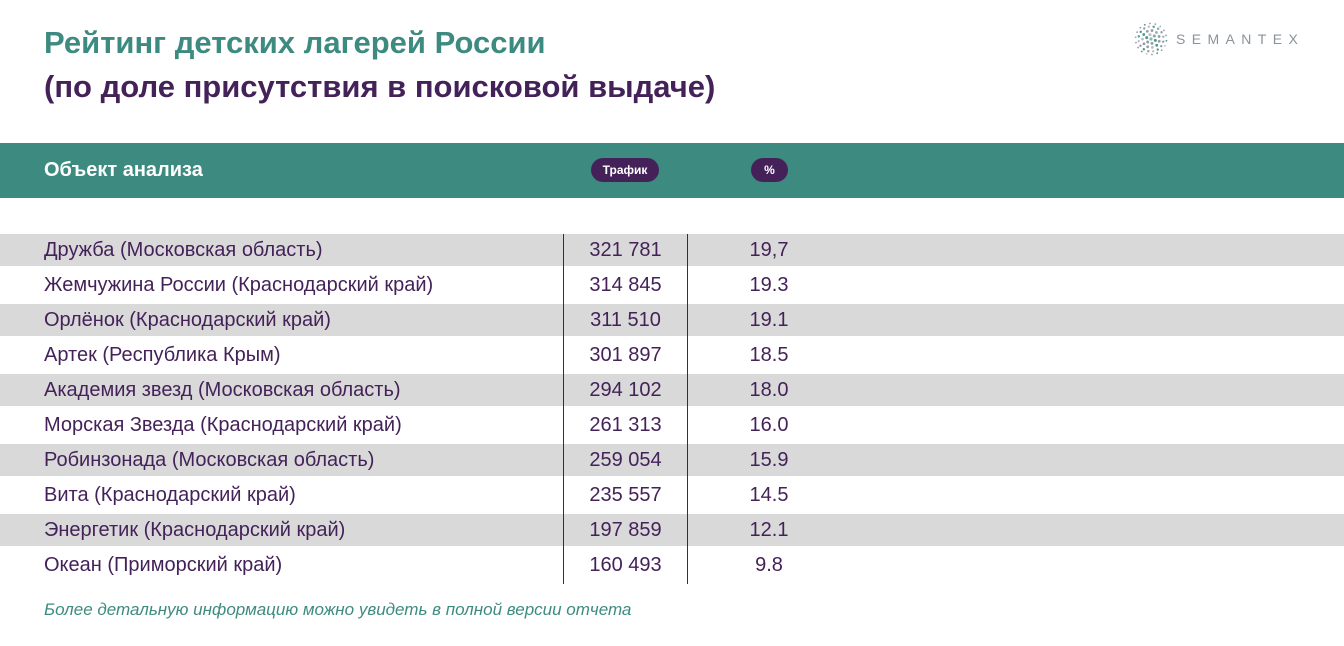 The height and width of the screenshot is (646, 1344). Describe the element at coordinates (625, 530) in the screenshot. I see `camp-traffic: 197 859` at that location.